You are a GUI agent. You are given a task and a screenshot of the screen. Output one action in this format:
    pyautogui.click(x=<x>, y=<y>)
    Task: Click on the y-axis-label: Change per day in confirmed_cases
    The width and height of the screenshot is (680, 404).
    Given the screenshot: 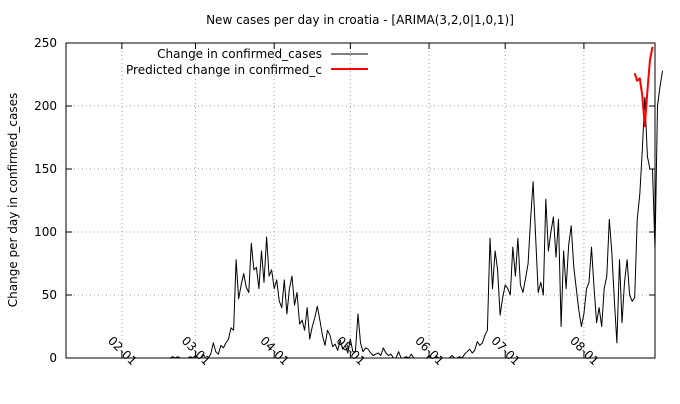 What is the action you would take?
    pyautogui.click(x=13, y=200)
    